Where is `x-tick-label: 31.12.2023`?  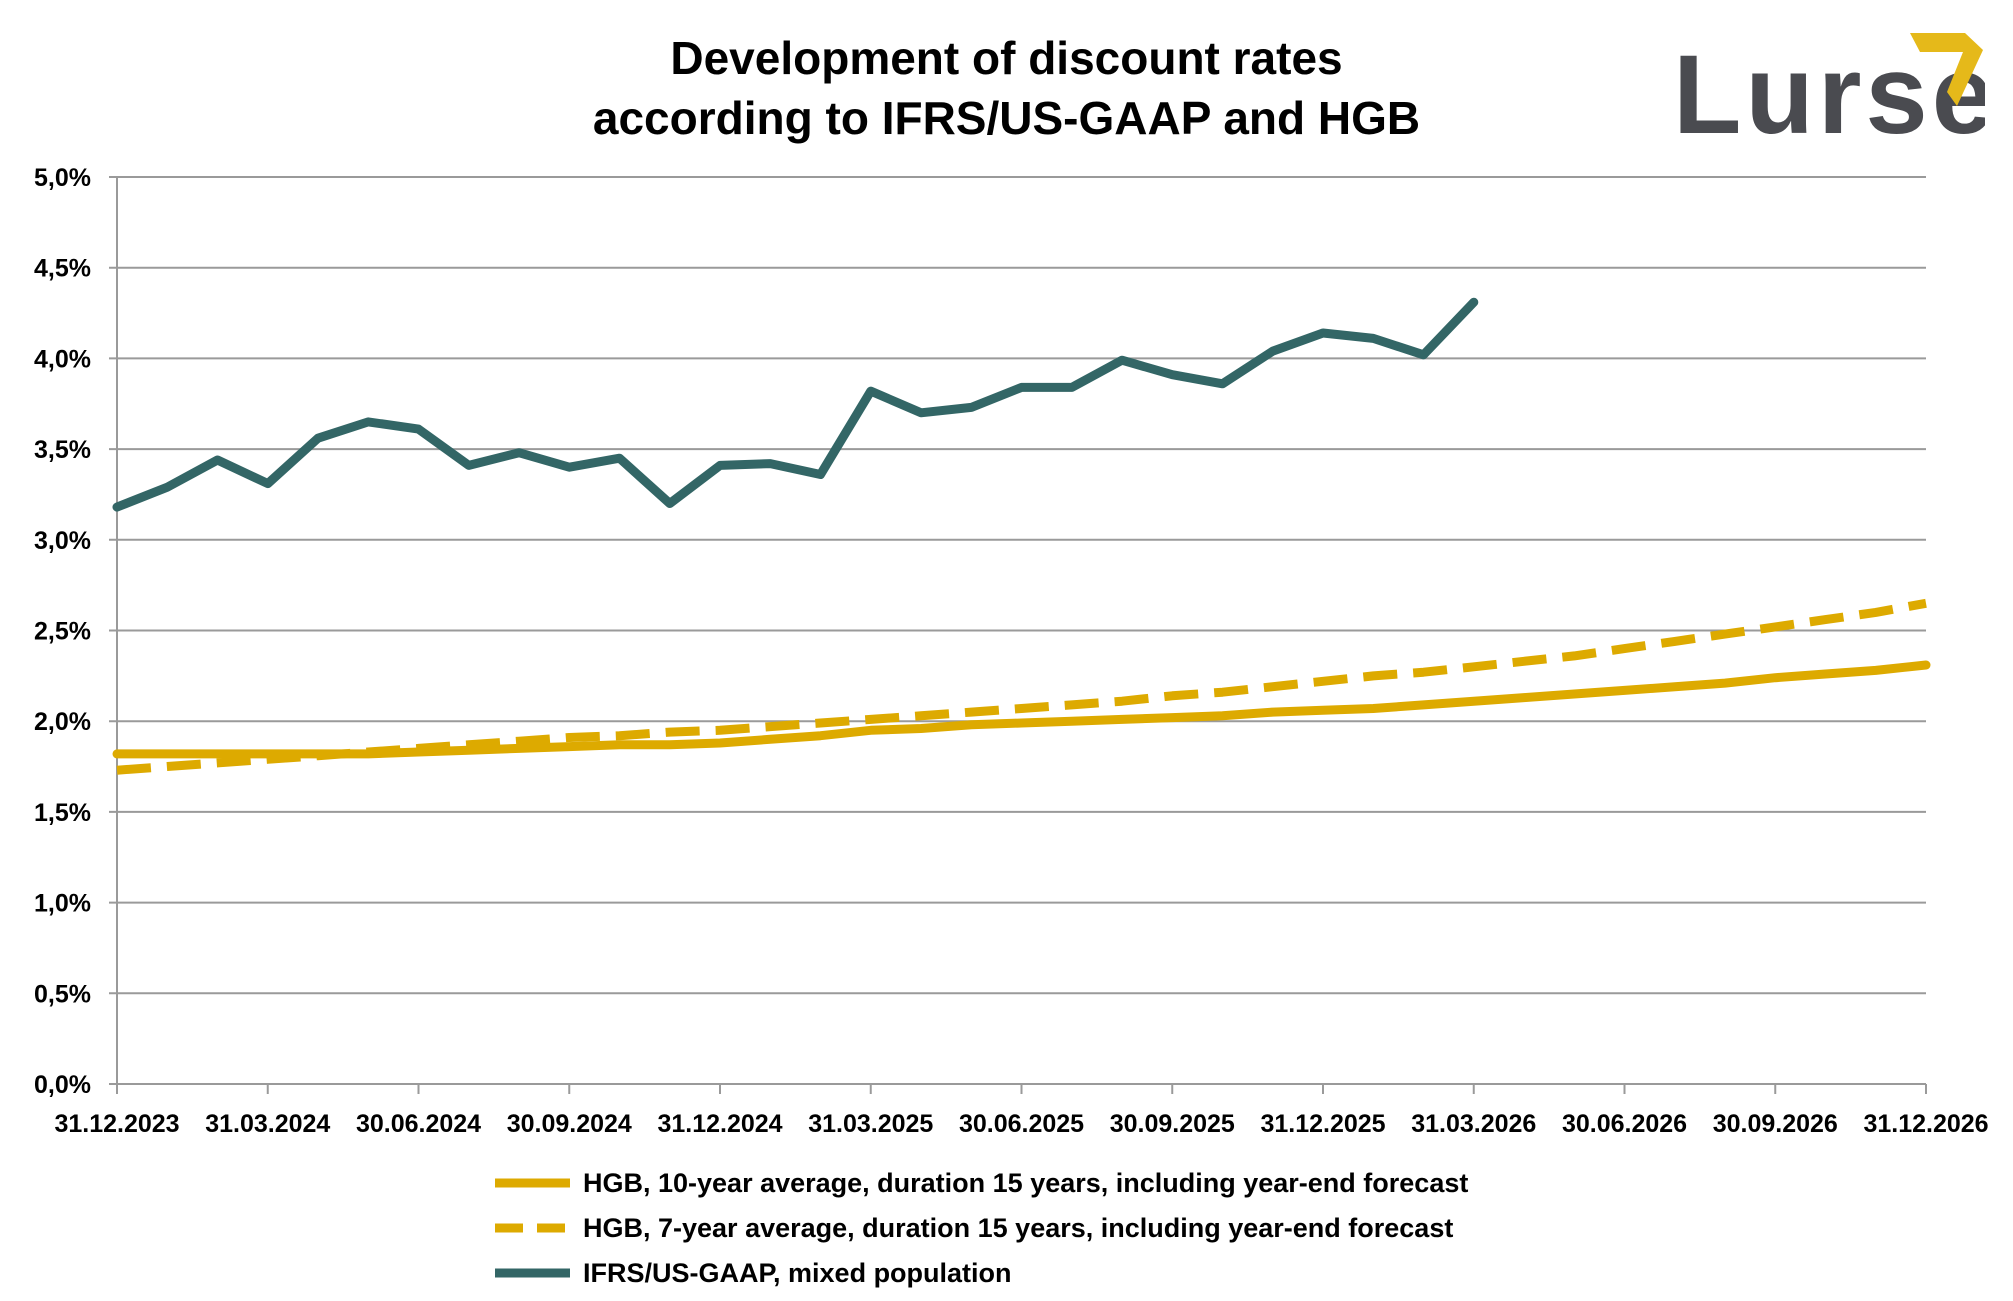
x-tick-label: 31.12.2023 is located at coordinates (116, 1124).